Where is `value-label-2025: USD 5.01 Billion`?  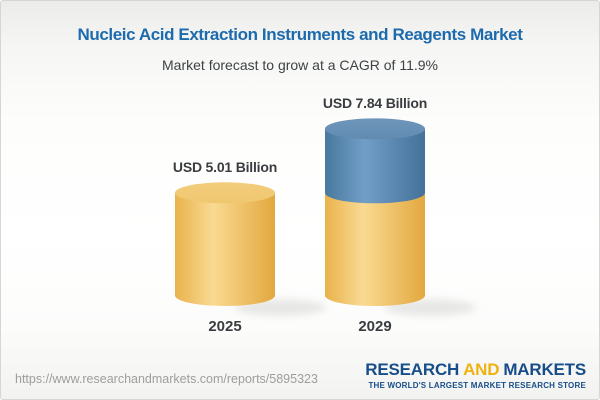
value-label-2025: USD 5.01 Billion is located at coordinates (225, 167).